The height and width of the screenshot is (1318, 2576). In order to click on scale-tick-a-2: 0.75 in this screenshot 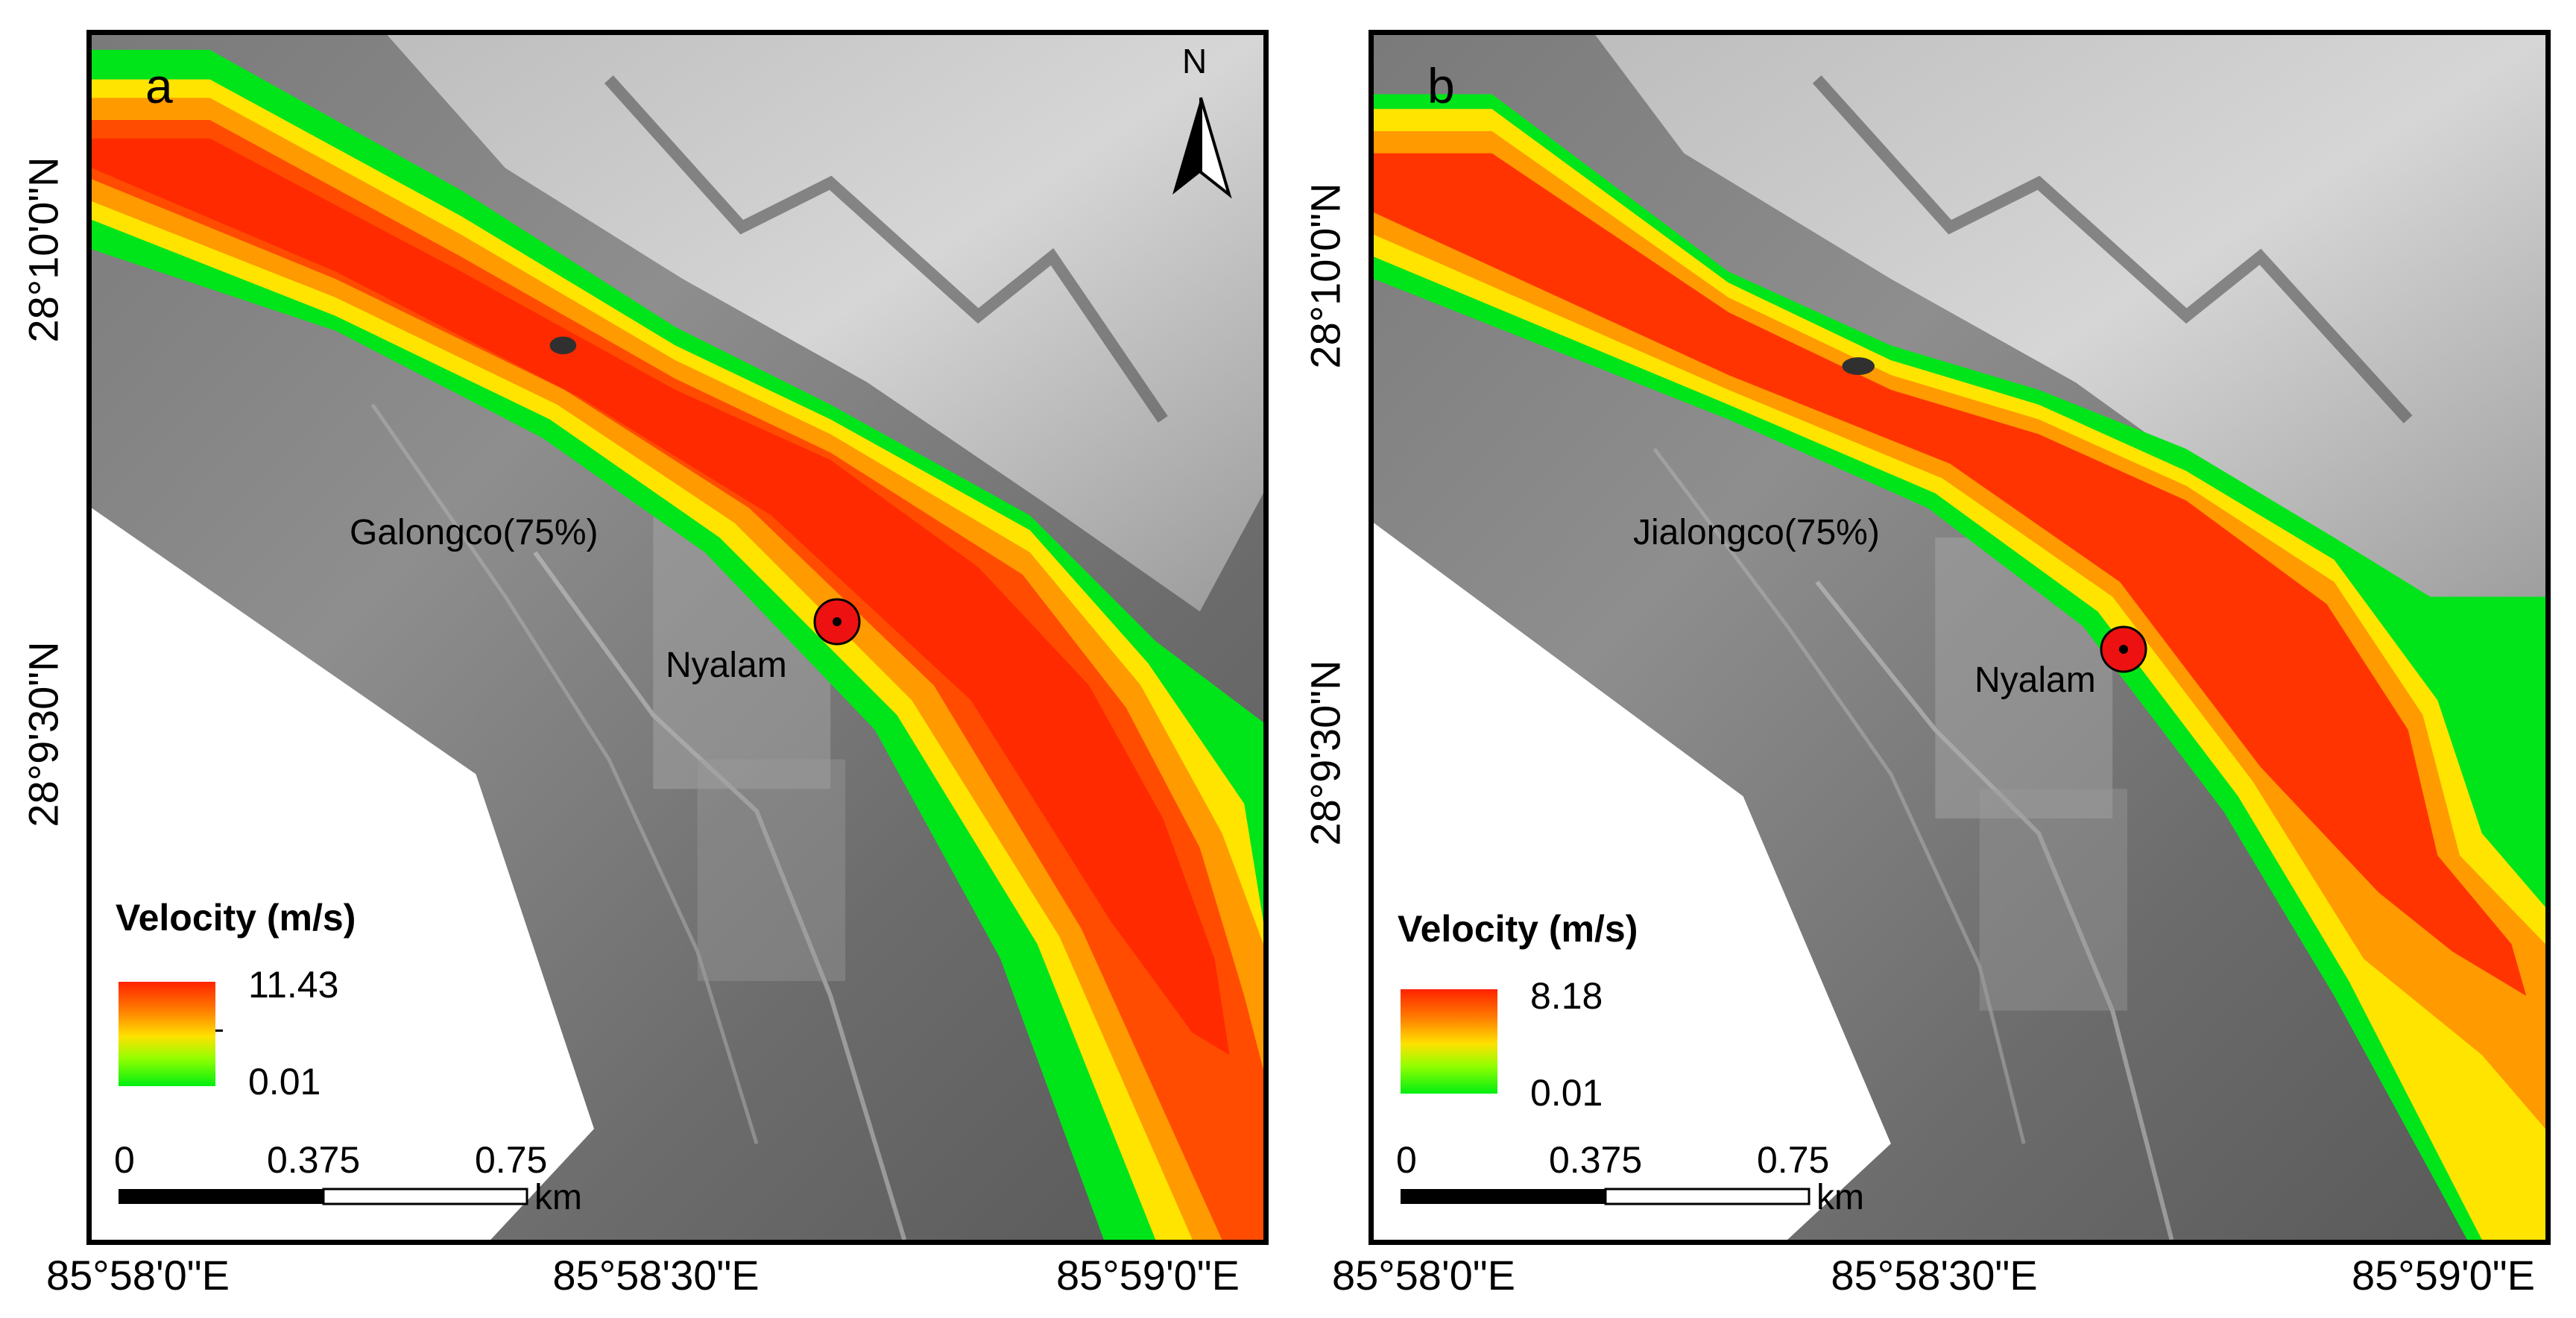, I will do `click(511, 1160)`.